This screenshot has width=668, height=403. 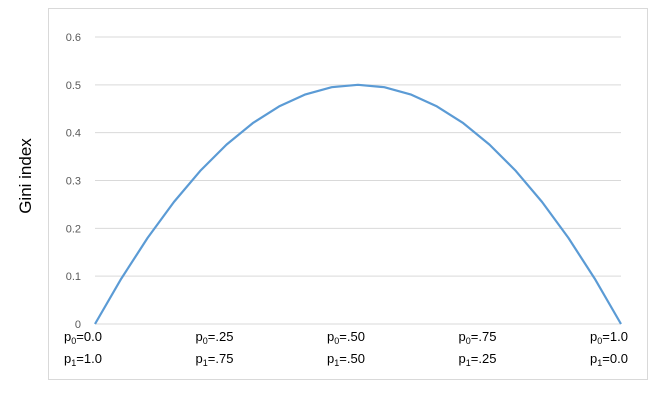 What do you see at coordinates (609, 359) in the screenshot?
I see `x-tick-label-p1: p1=0.0` at bounding box center [609, 359].